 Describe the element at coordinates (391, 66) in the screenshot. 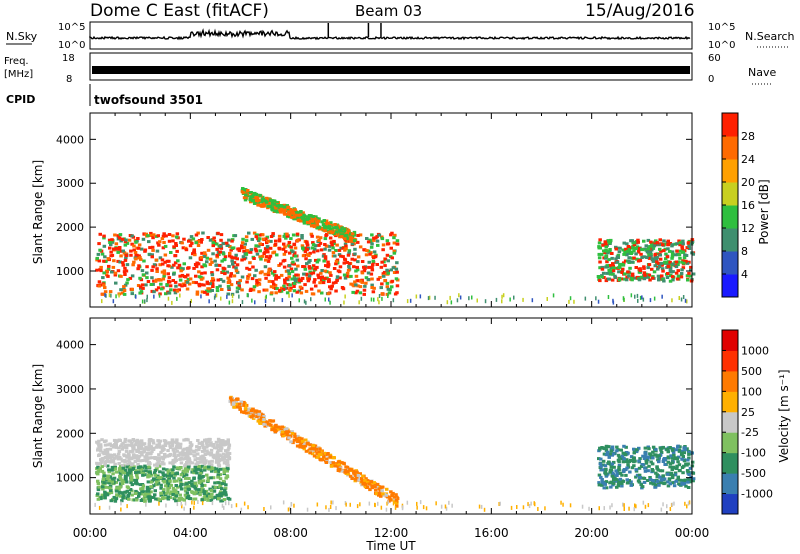

I see `freq-panel-frame` at that location.